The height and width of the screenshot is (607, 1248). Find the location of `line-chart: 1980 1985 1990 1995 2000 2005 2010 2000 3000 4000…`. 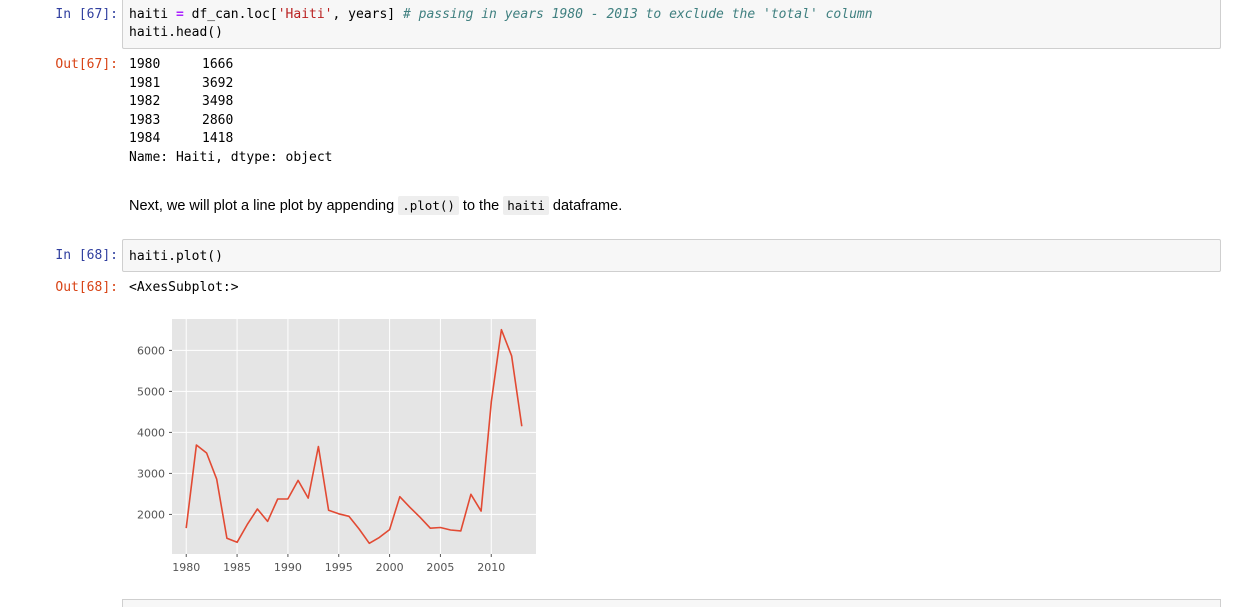

line-chart: 1980 1985 1990 1995 2000 2005 2010 2000 3000 4000… is located at coordinates (336, 446).